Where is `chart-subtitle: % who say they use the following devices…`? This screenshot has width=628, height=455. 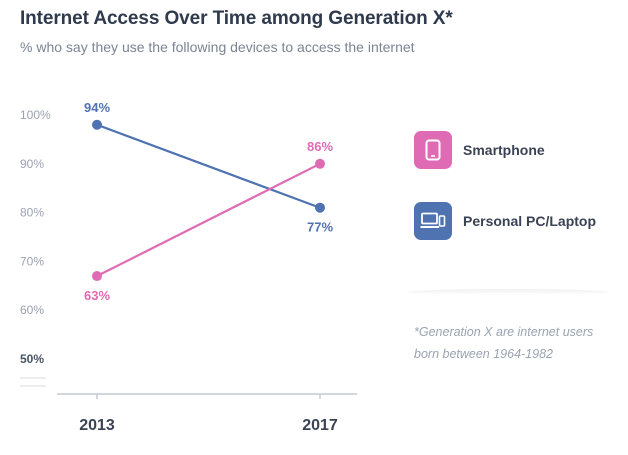 chart-subtitle: % who say they use the following devices… is located at coordinates (217, 47).